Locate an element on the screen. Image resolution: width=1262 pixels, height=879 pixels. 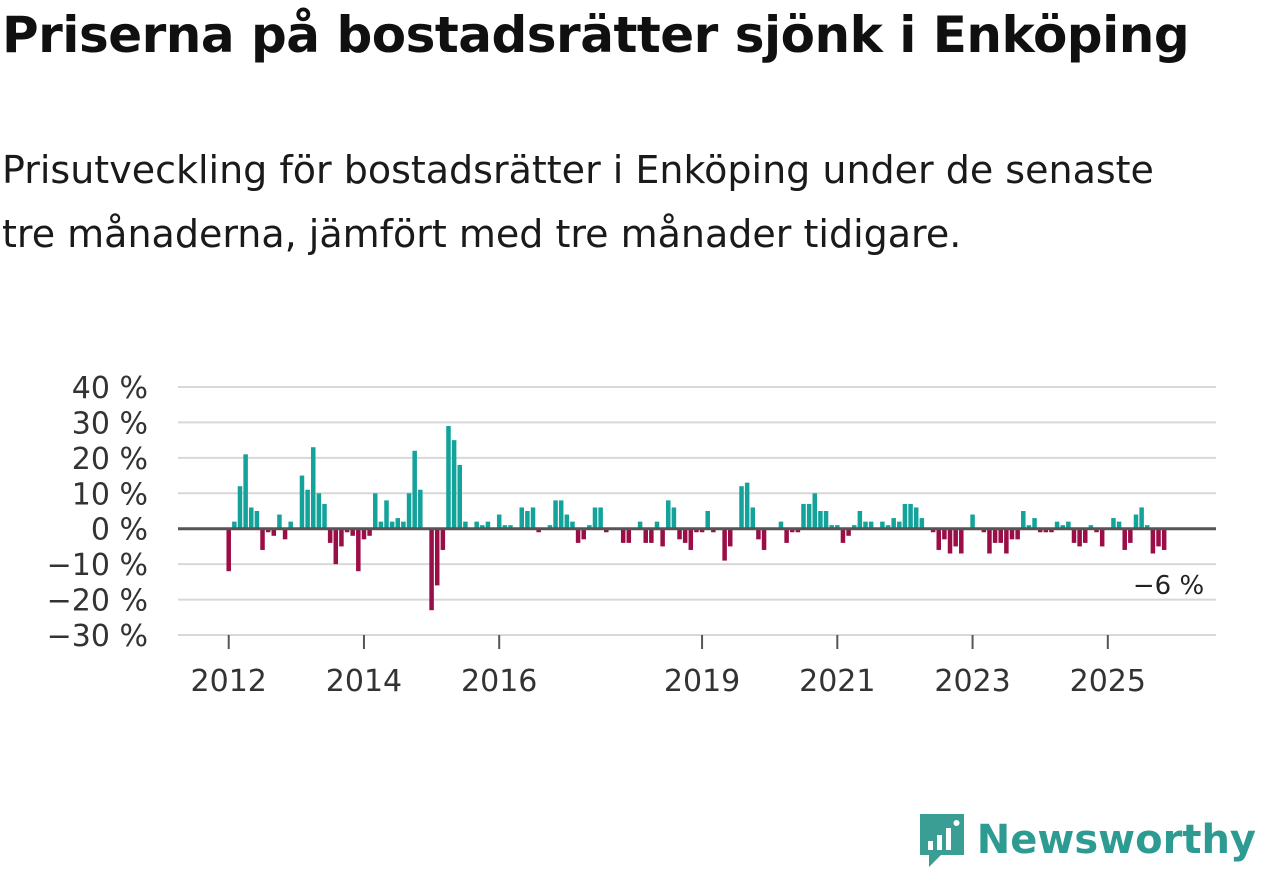
y-tick-label: −30 % is located at coordinates (97, 636).